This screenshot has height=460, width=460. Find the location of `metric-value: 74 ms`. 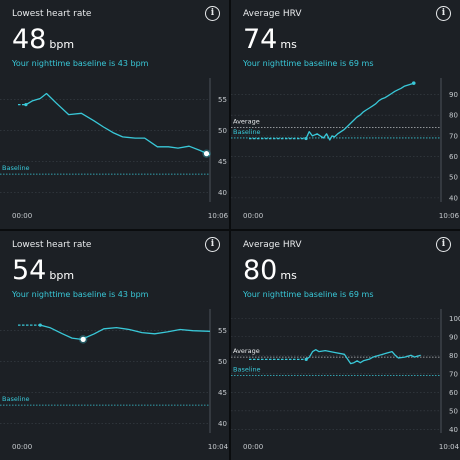

metric-value: 74 ms is located at coordinates (270, 39).